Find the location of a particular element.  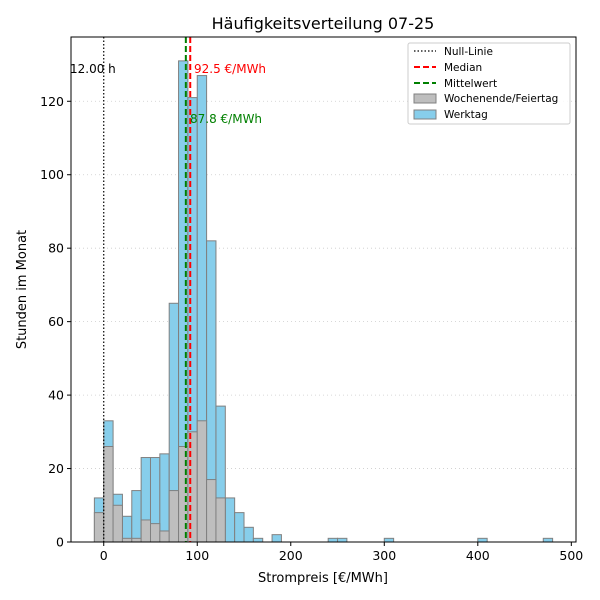

legend-box is located at coordinates (489, 83).